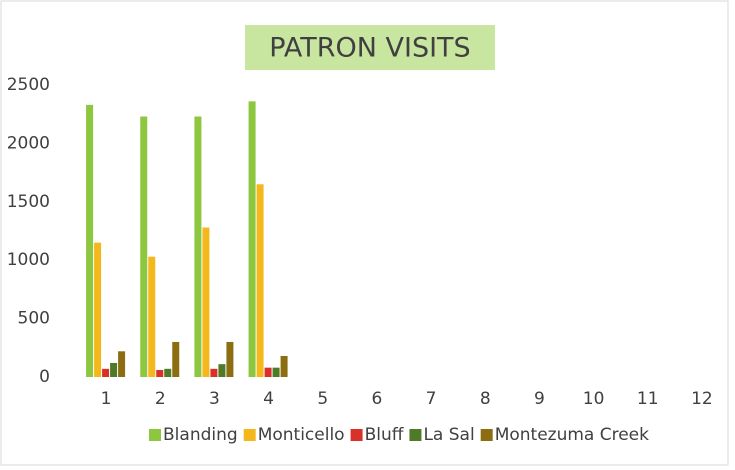 This screenshot has height=470, width=735. What do you see at coordinates (28, 202) in the screenshot?
I see `y-tick-label: 1500` at bounding box center [28, 202].